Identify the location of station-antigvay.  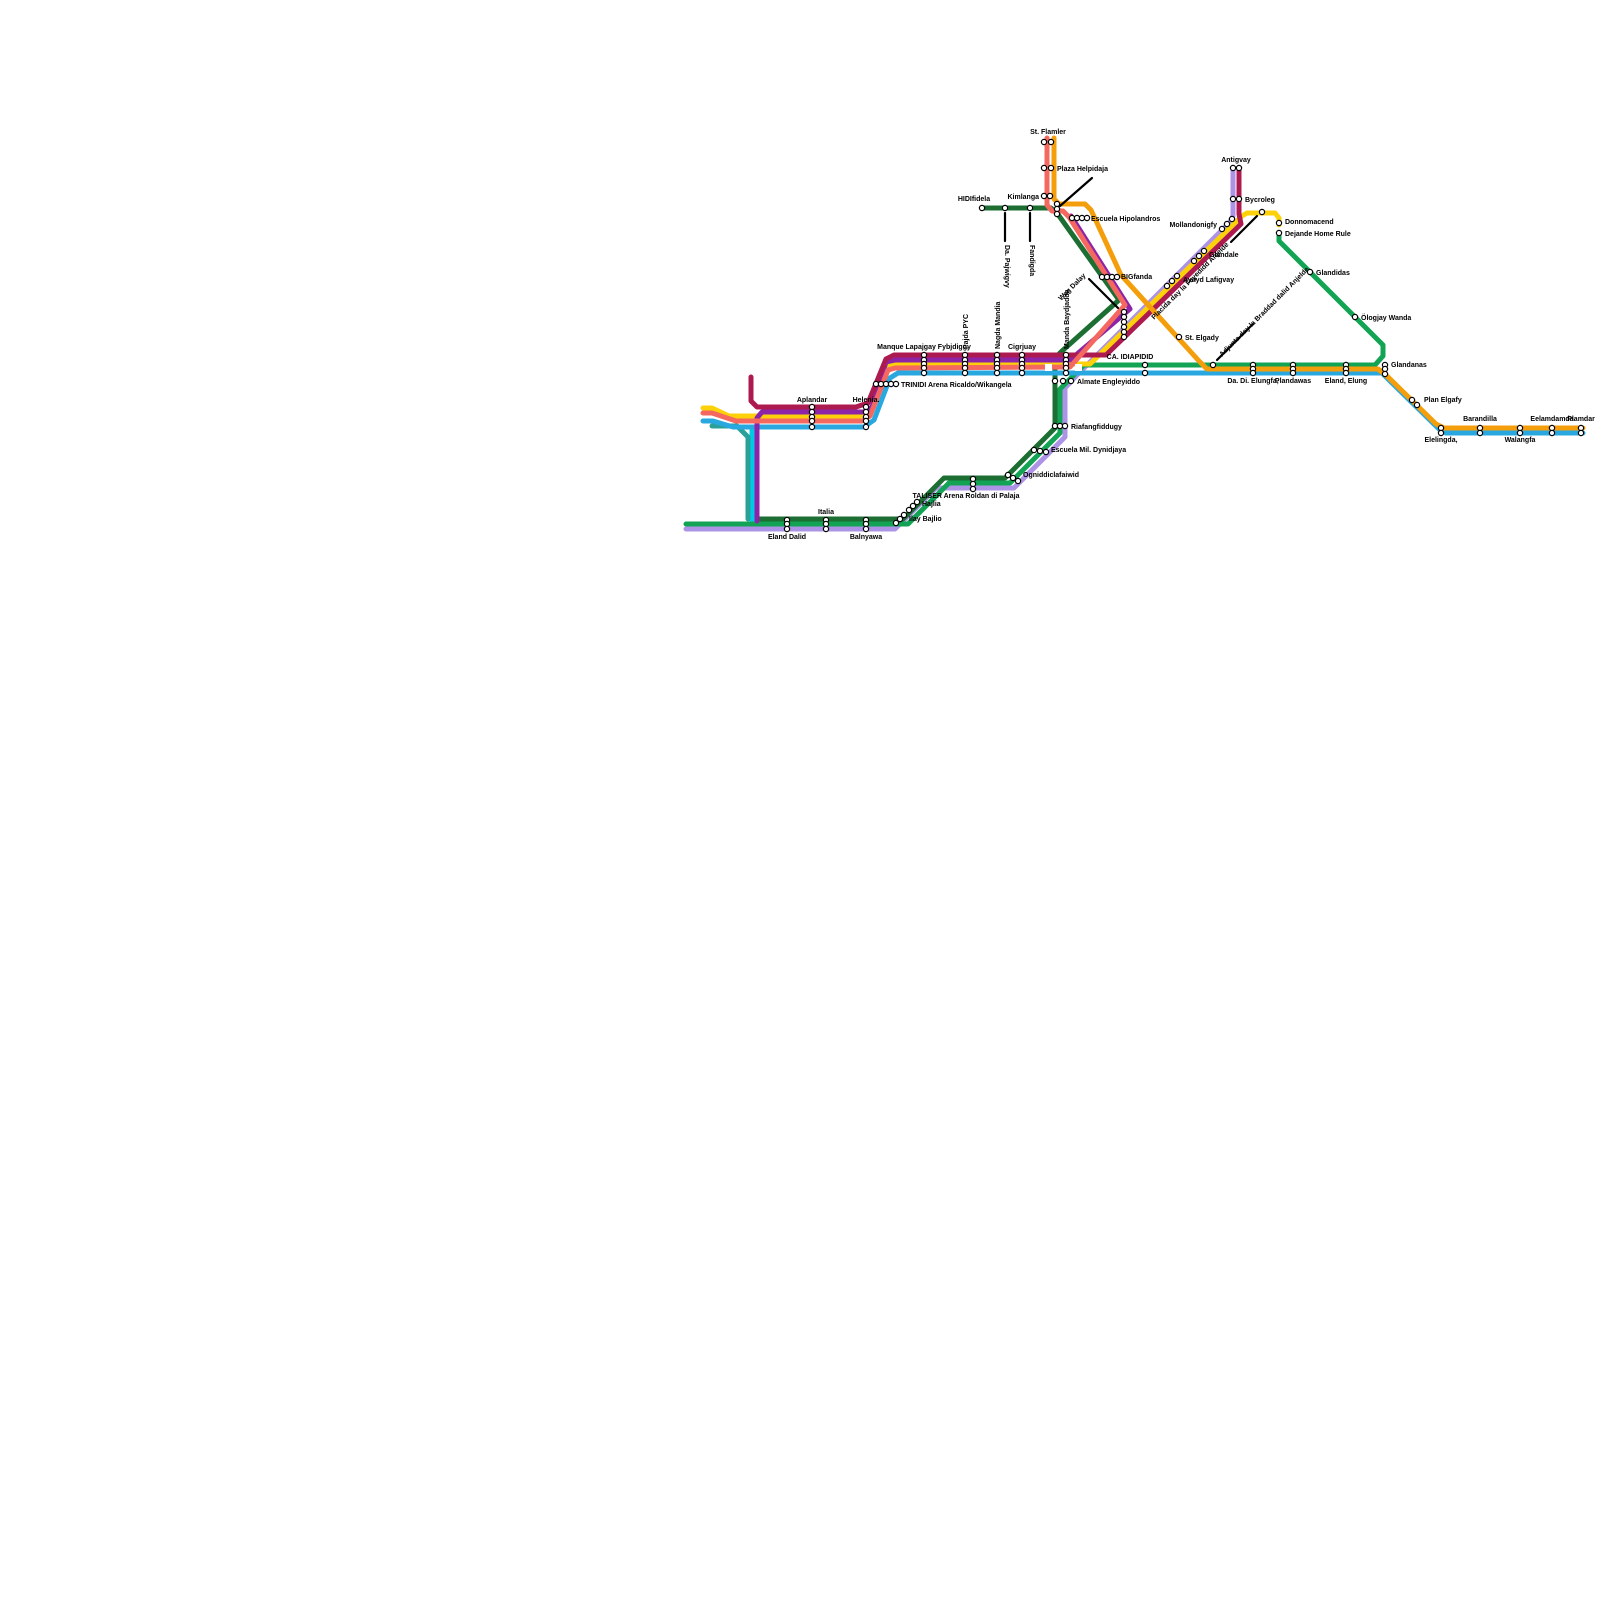
(1236, 168).